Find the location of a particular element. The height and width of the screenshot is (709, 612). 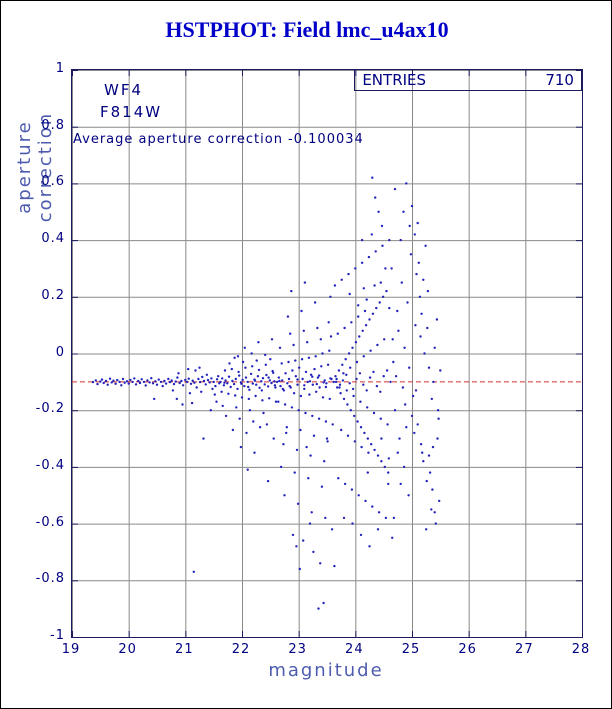

x-tick-label: 26 is located at coordinates (467, 649).